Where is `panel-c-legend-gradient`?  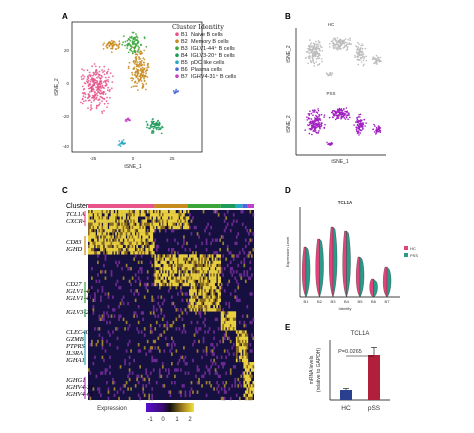 panel-c-legend-gradient is located at coordinates (170, 407).